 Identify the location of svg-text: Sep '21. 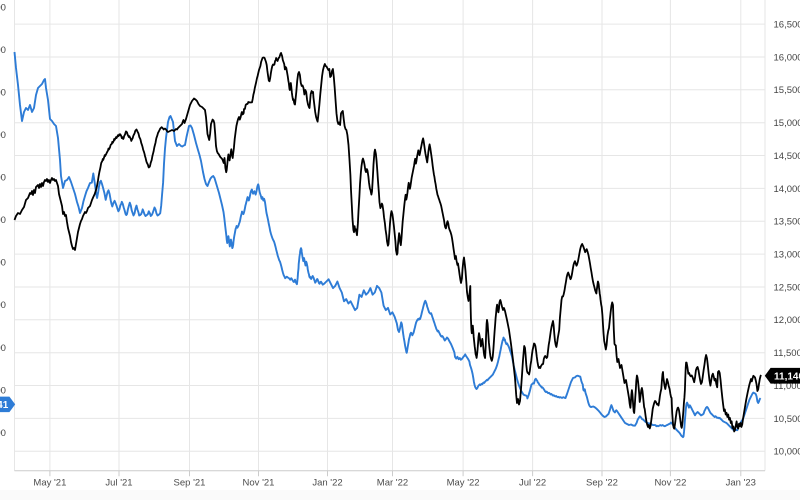
(190, 483).